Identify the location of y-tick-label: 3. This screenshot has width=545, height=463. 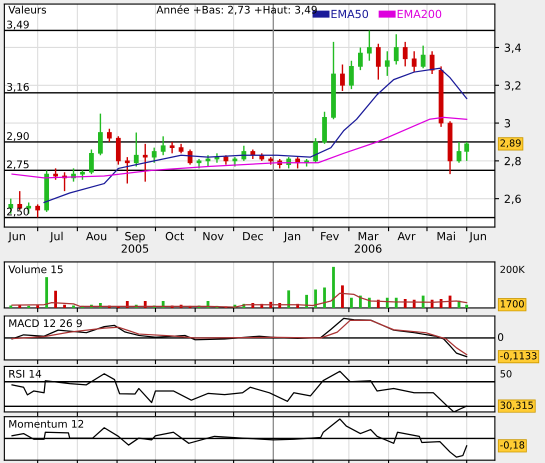
(507, 123).